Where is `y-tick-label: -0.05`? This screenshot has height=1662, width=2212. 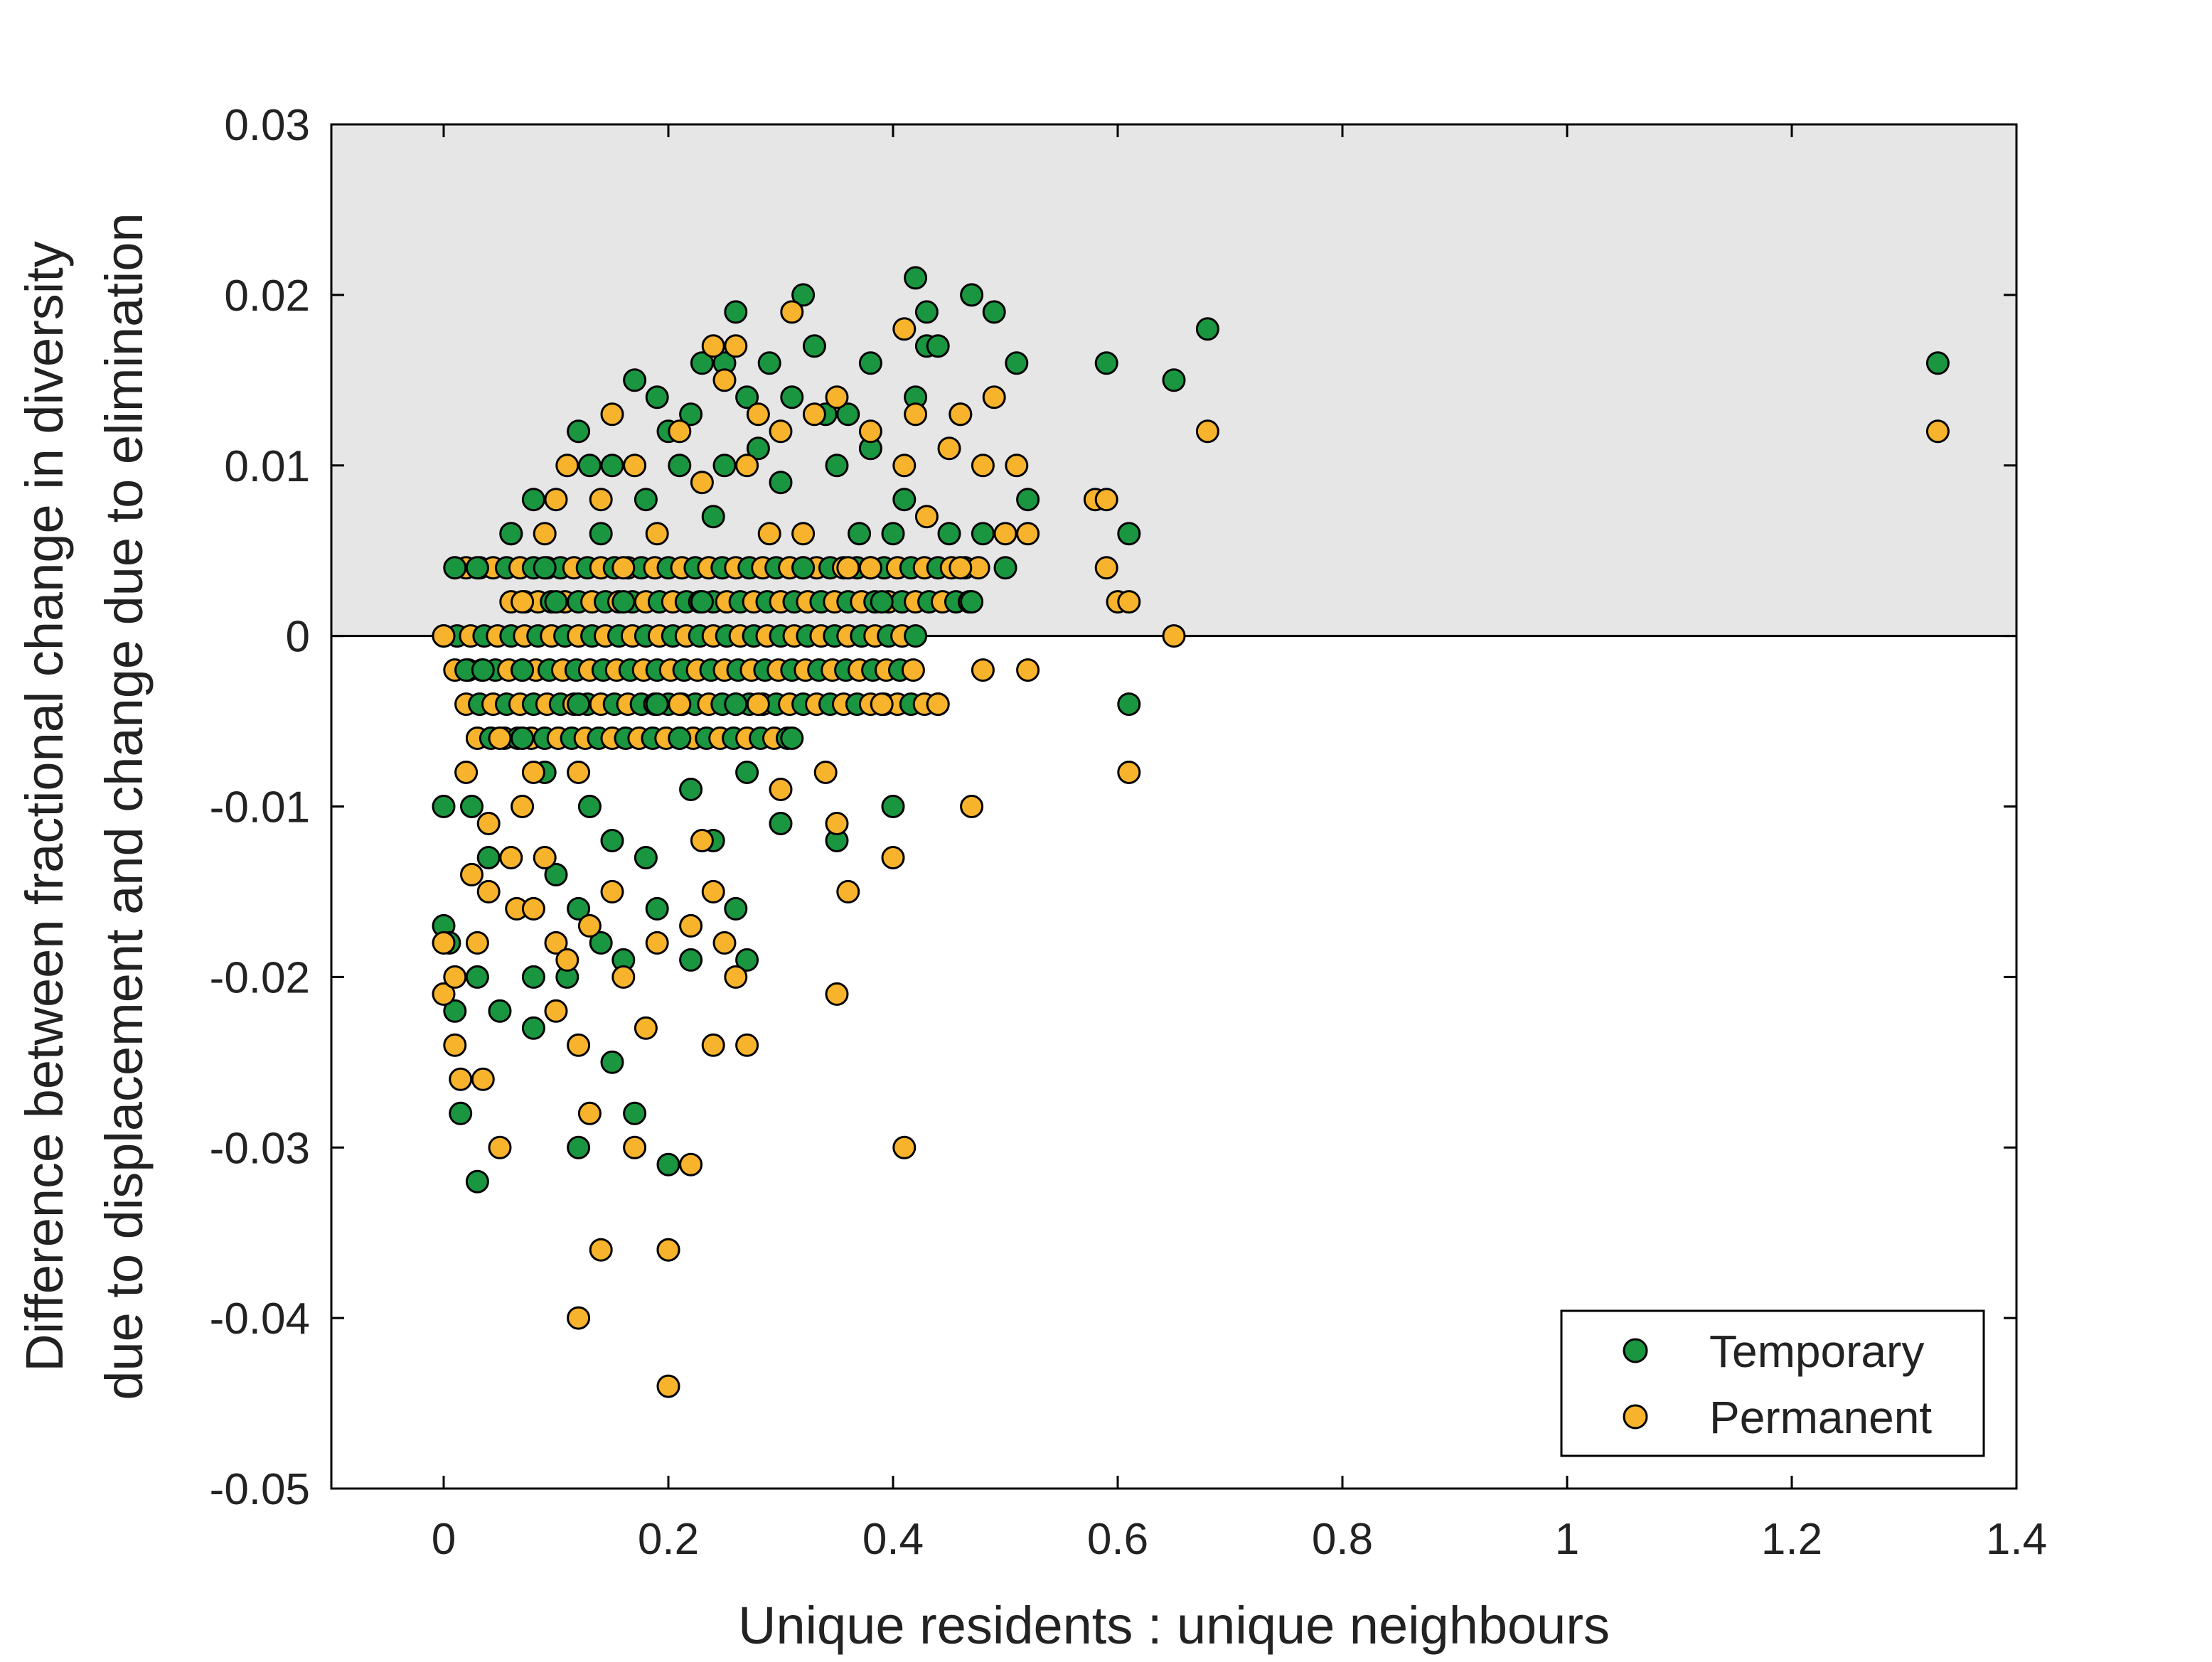
y-tick-label: -0.05 is located at coordinates (260, 1489).